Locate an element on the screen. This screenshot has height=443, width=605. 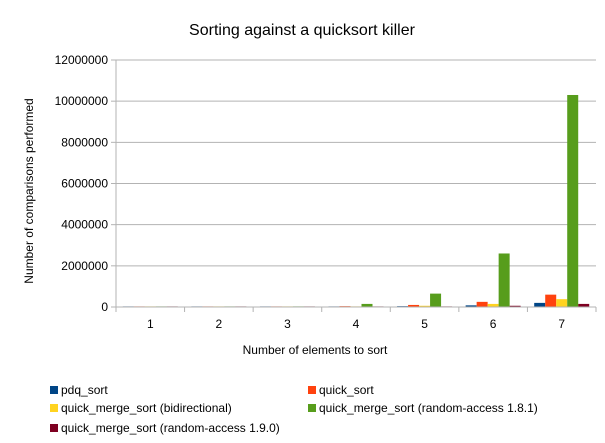
legend-entry: quick_sort is located at coordinates (346, 390).